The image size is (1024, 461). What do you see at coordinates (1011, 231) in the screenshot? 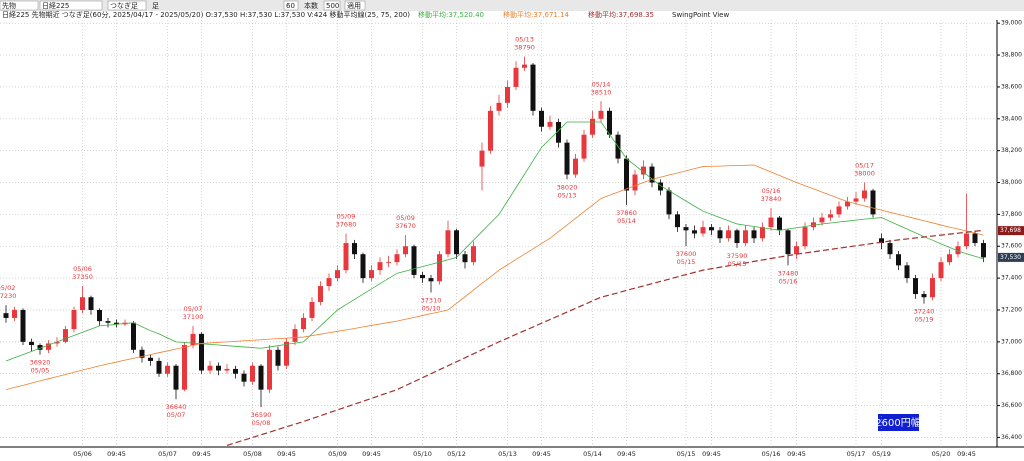
I see `price-marker` at bounding box center [1011, 231].